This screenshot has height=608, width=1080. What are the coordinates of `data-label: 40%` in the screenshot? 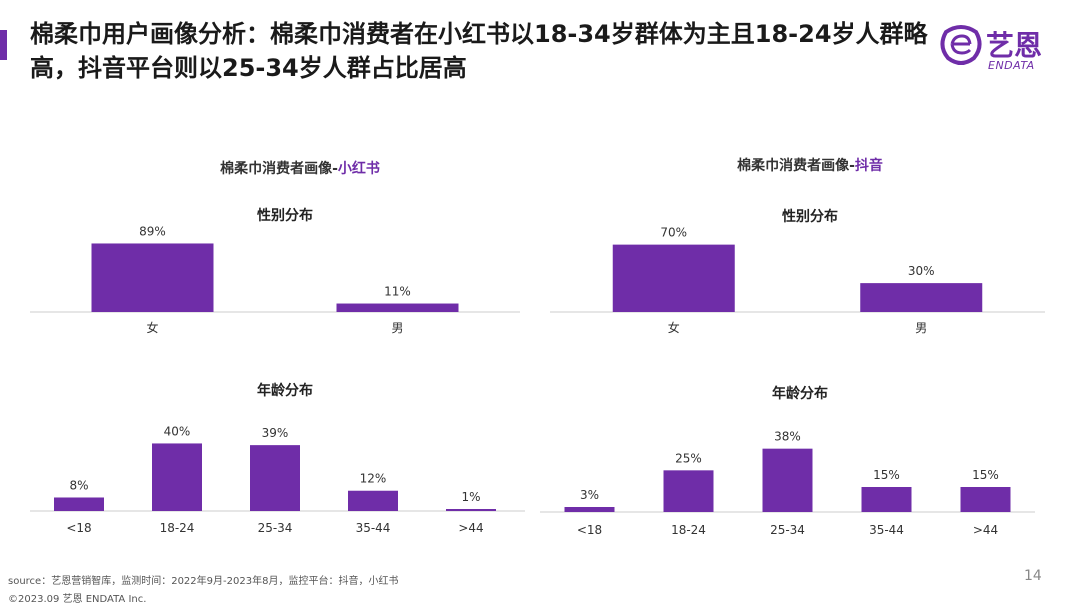 It's located at (177, 431).